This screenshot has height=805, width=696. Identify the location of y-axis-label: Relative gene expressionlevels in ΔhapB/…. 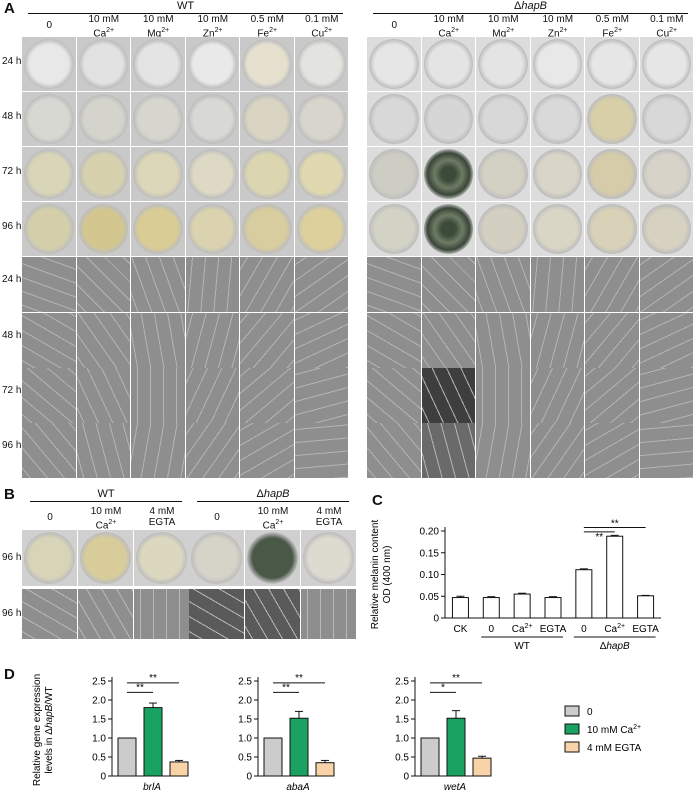
(43, 730).